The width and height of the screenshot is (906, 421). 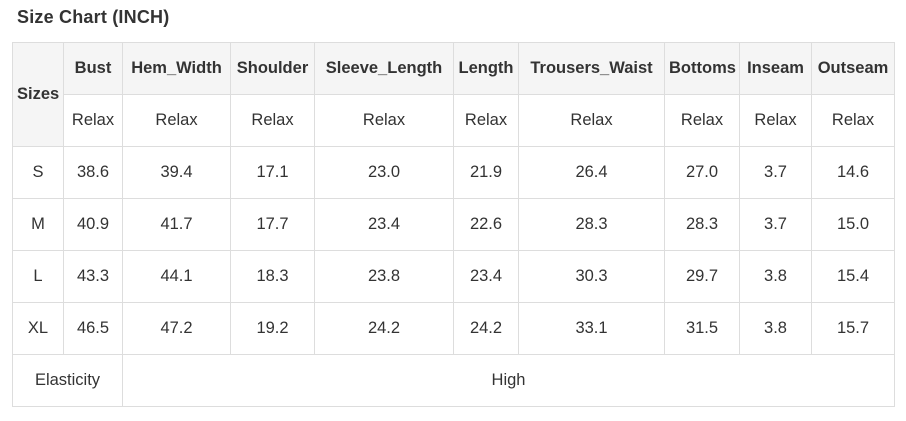 What do you see at coordinates (272, 328) in the screenshot?
I see `measurement-cell: 19.2` at bounding box center [272, 328].